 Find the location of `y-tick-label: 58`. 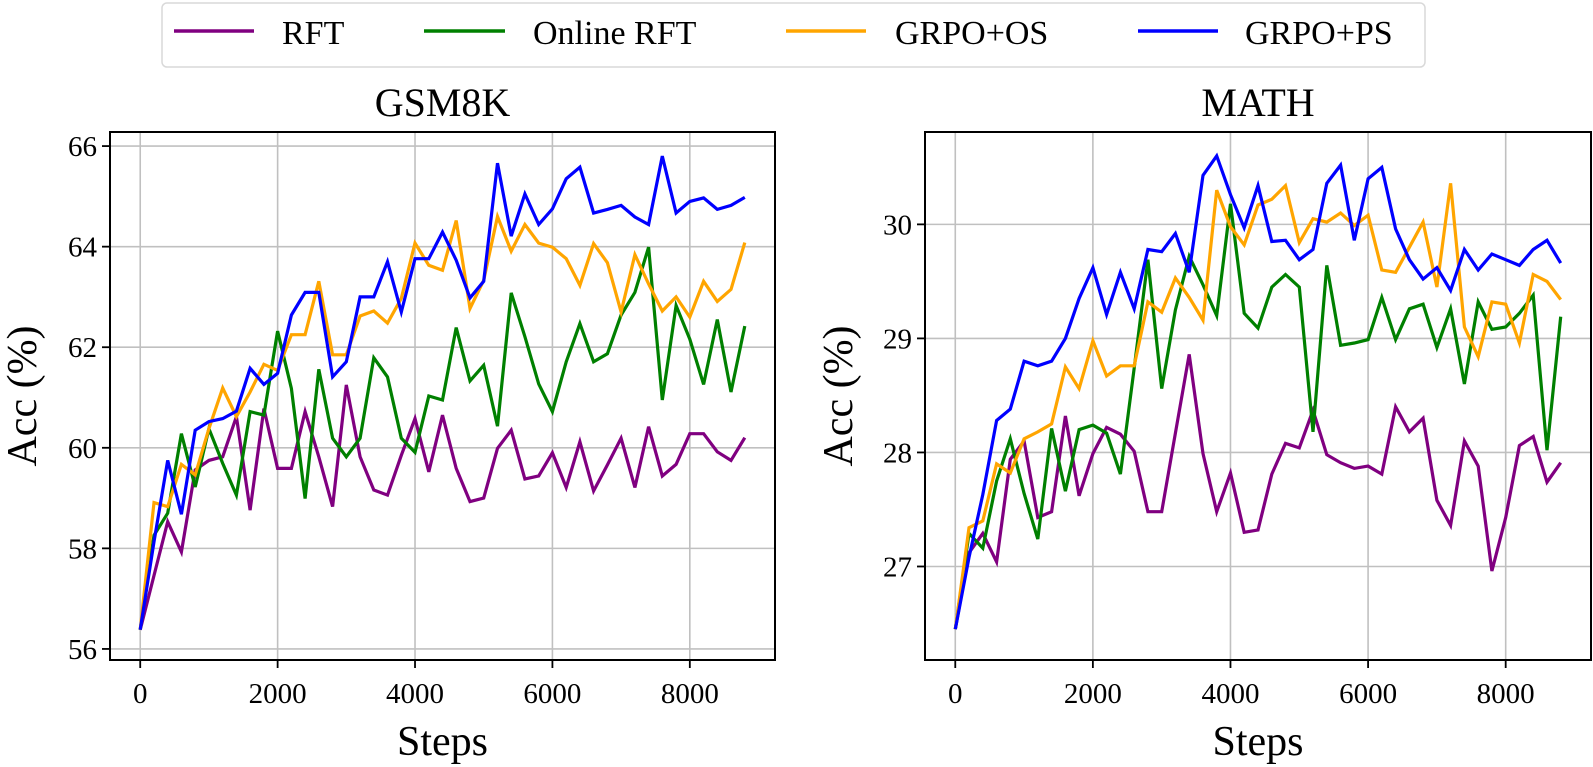

y-tick-label: 58 is located at coordinates (82, 549).